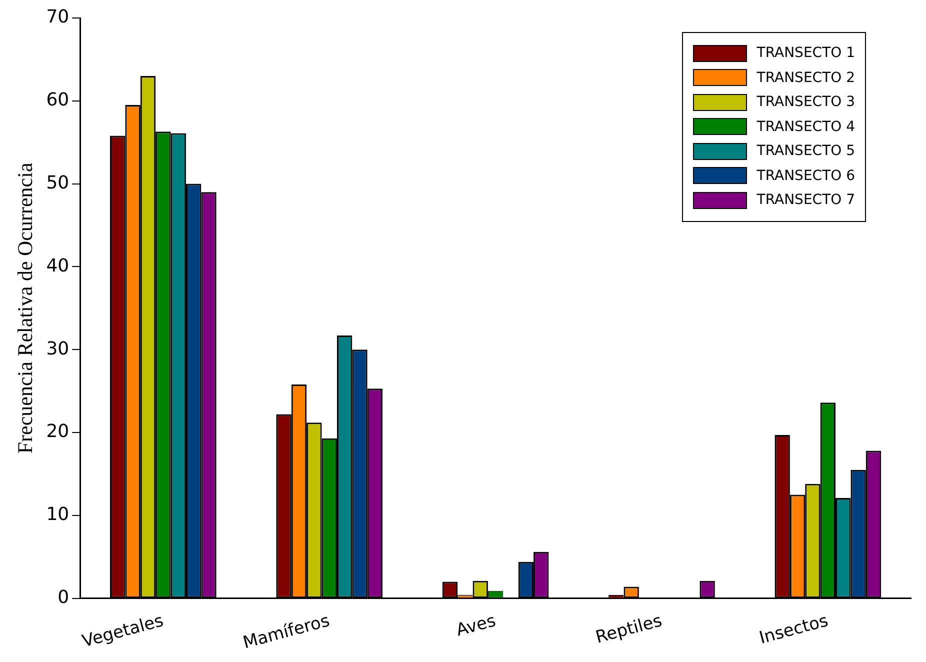 The image size is (926, 662). I want to click on y-axis-title: Frecuencia Relativa de Ocurrencia, so click(25, 308).